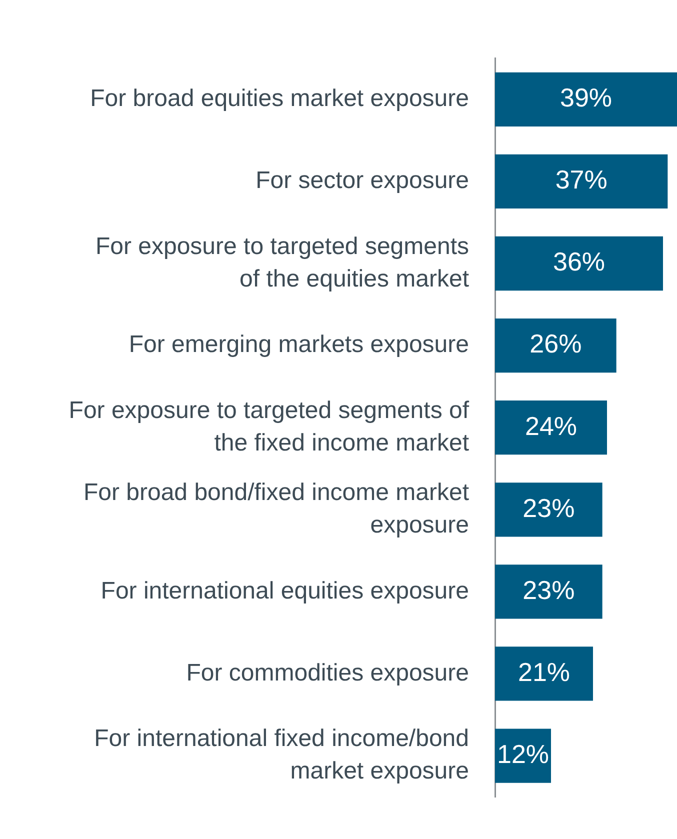 This screenshot has width=677, height=839. I want to click on data-label: 12%, so click(523, 753).